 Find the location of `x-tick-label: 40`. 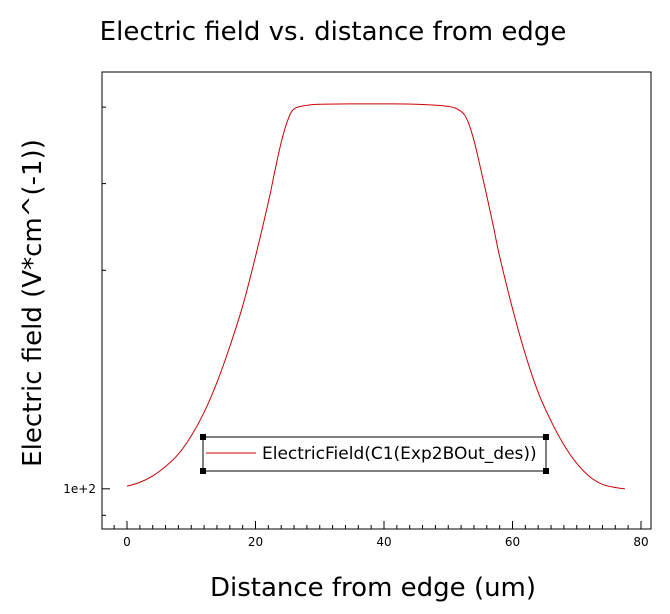

x-tick-label: 40 is located at coordinates (383, 542).